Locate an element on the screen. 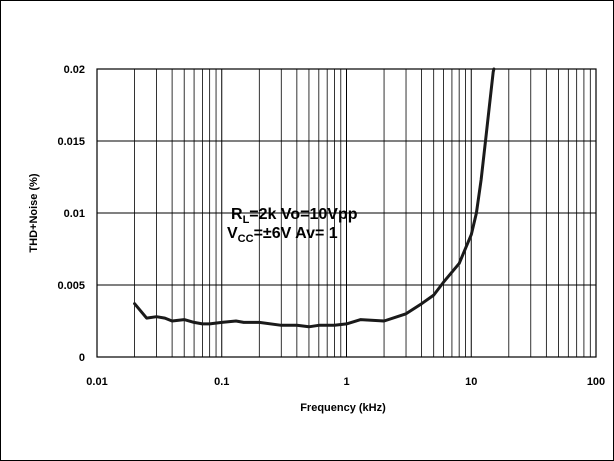  x-tick-label: 10 is located at coordinates (471, 382).